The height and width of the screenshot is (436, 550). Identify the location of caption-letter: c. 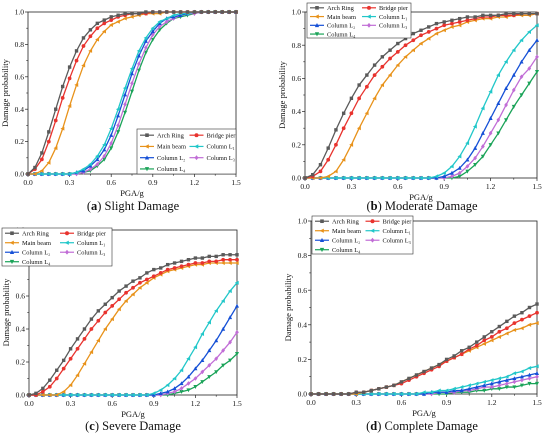
(92, 426).